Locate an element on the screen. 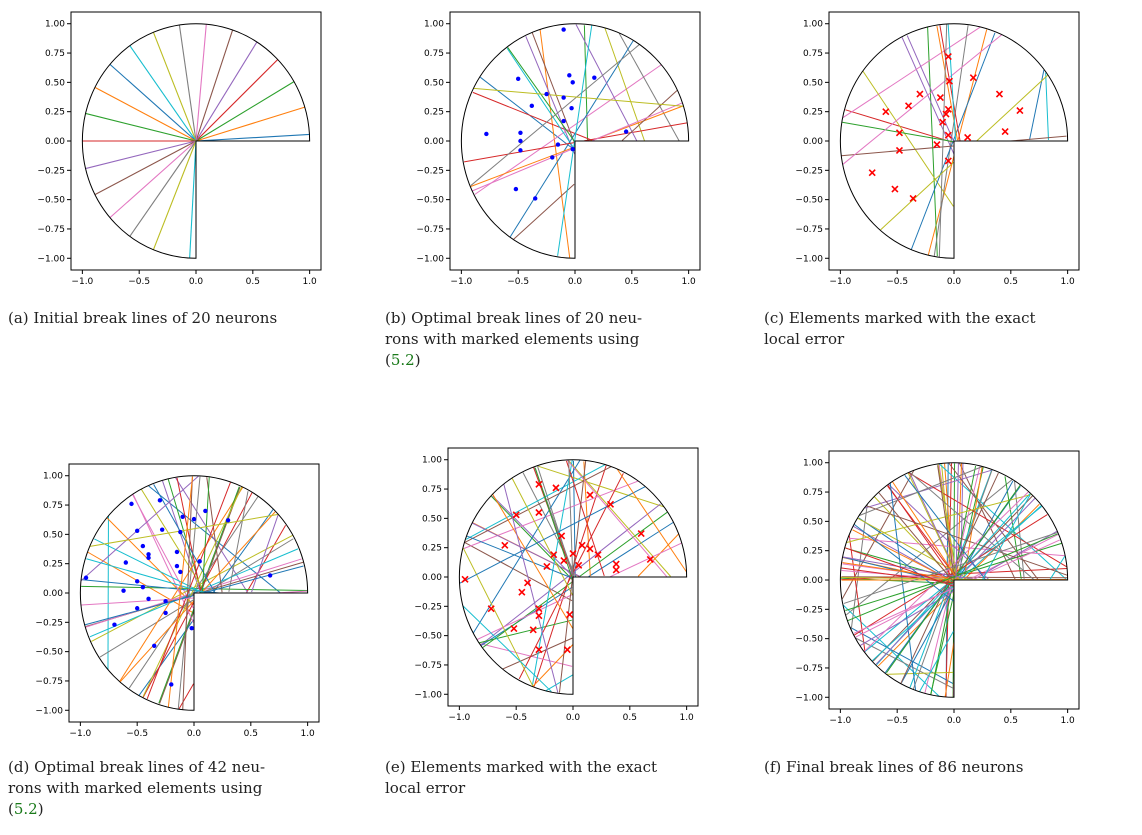 The image size is (1142, 835). x-tick-label: −1.0 is located at coordinates (80, 734).